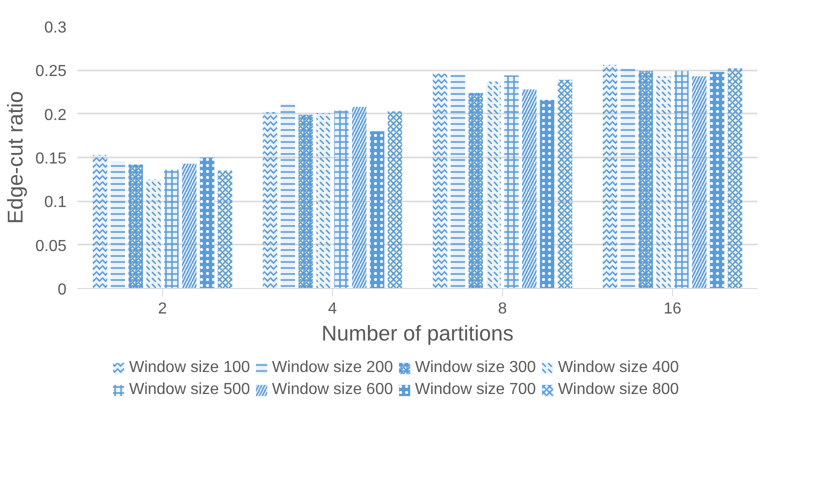 The height and width of the screenshot is (482, 827). I want to click on x-tick-label: 2, so click(163, 309).